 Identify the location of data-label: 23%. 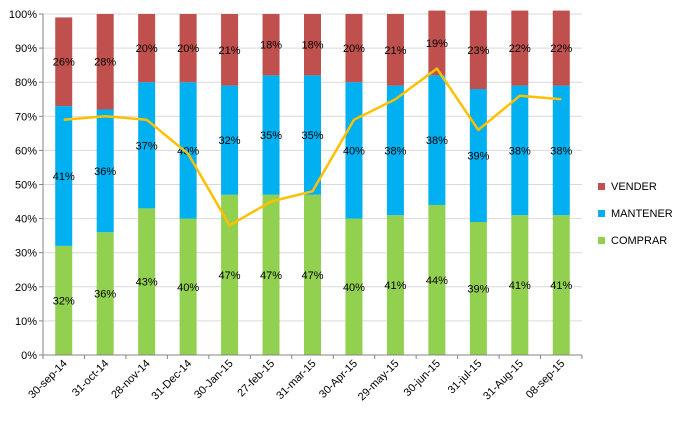
(478, 51).